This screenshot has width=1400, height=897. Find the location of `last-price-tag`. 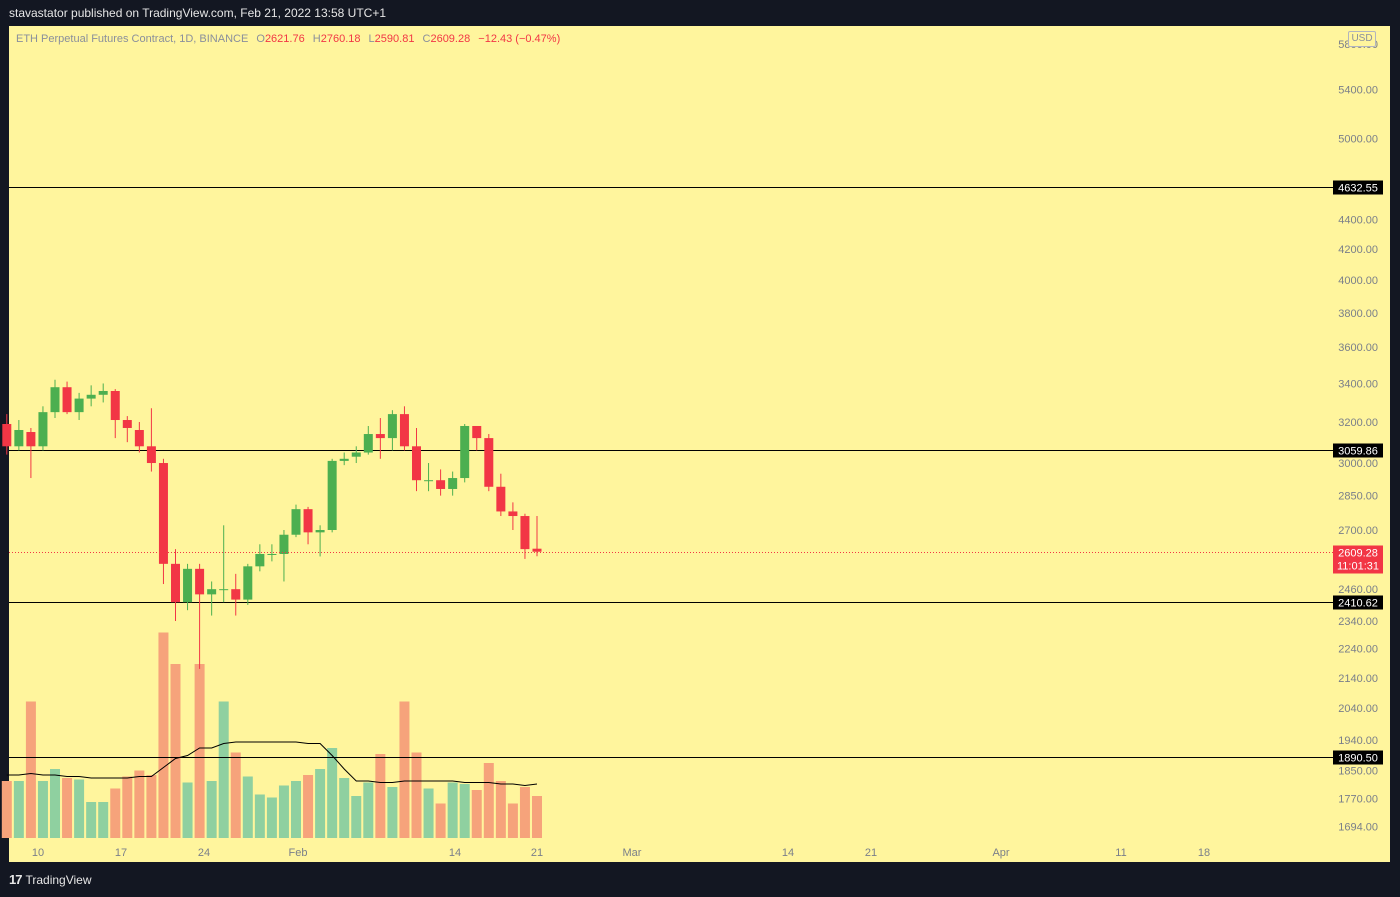

last-price-tag is located at coordinates (1358, 559).